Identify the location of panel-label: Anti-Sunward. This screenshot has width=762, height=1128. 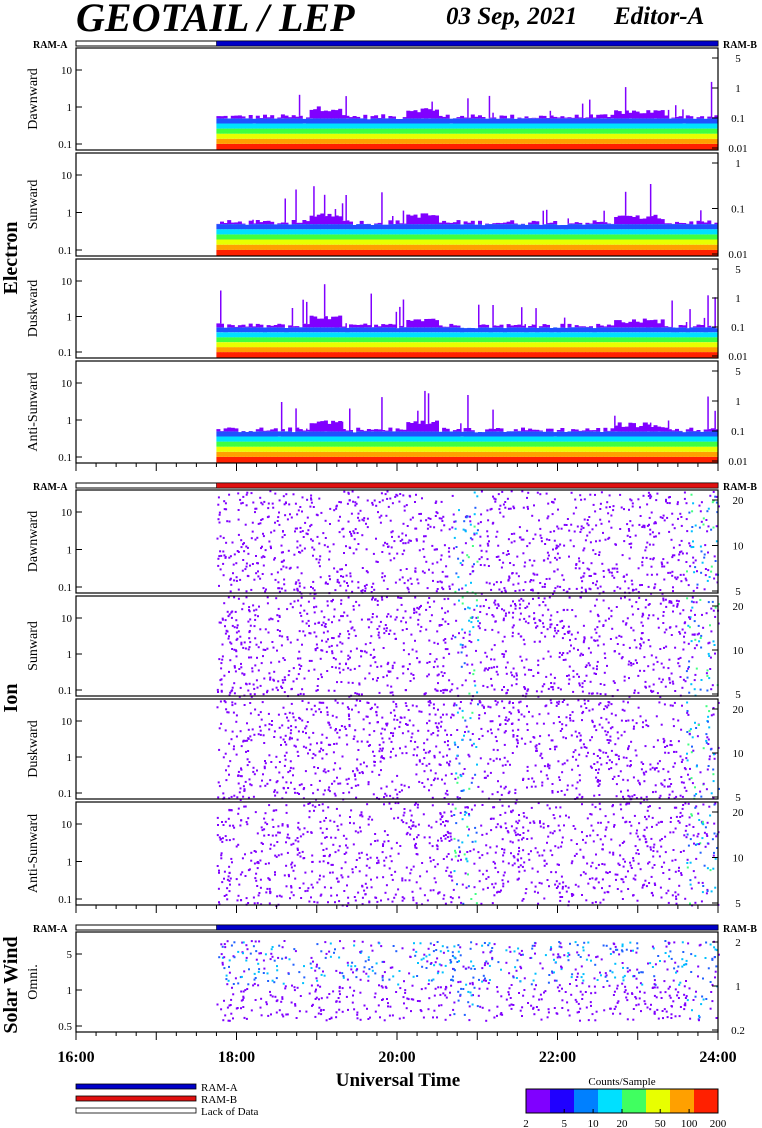
(33, 411).